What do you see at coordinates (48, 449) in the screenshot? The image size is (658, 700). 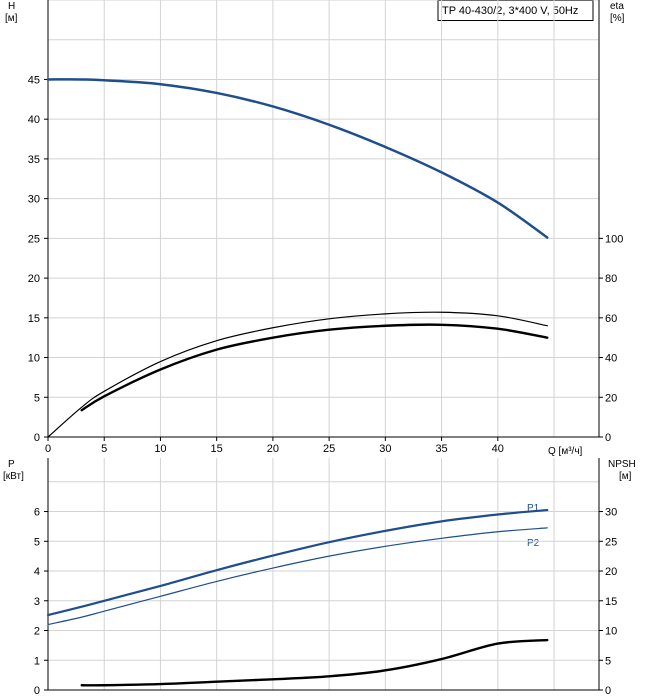 I see `x-tick-label: 0` at bounding box center [48, 449].